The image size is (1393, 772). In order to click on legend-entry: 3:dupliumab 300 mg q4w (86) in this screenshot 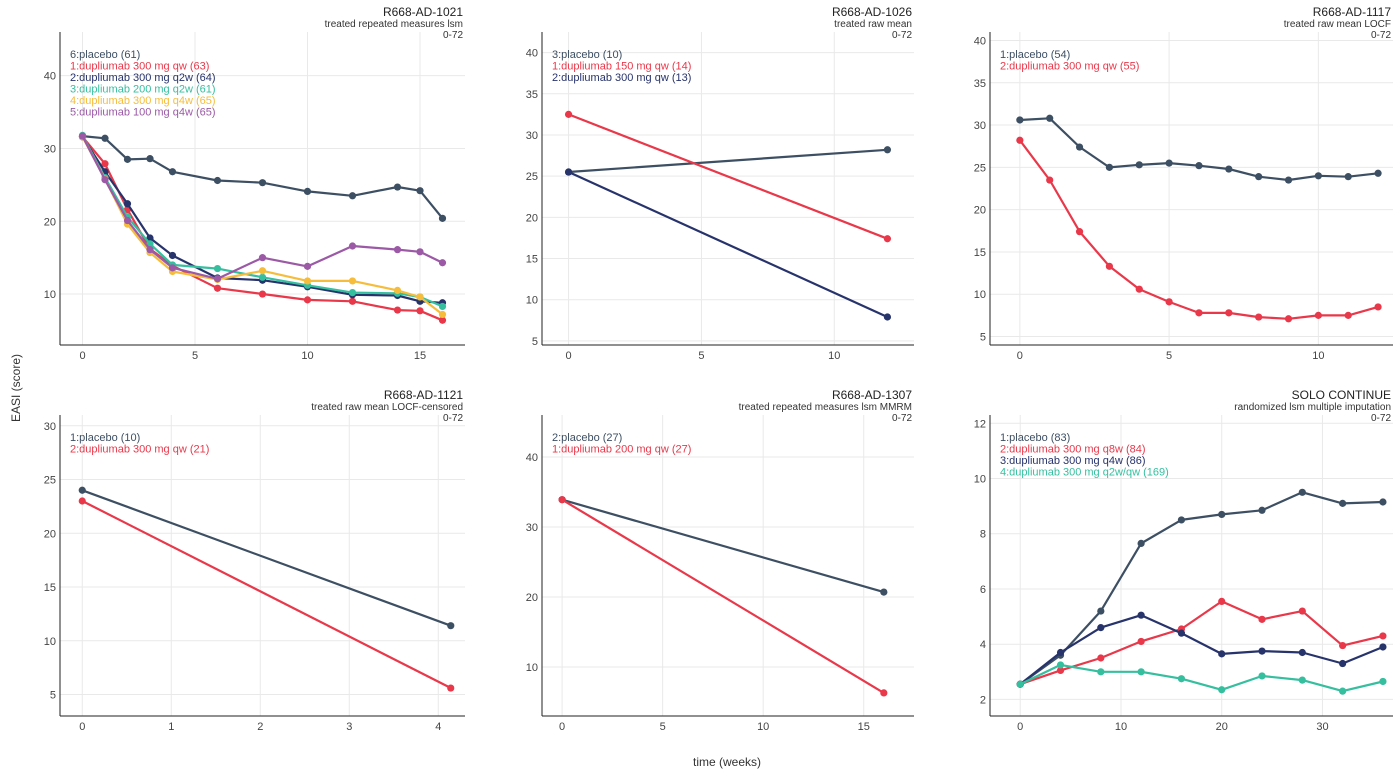, I will do `click(1073, 461)`.